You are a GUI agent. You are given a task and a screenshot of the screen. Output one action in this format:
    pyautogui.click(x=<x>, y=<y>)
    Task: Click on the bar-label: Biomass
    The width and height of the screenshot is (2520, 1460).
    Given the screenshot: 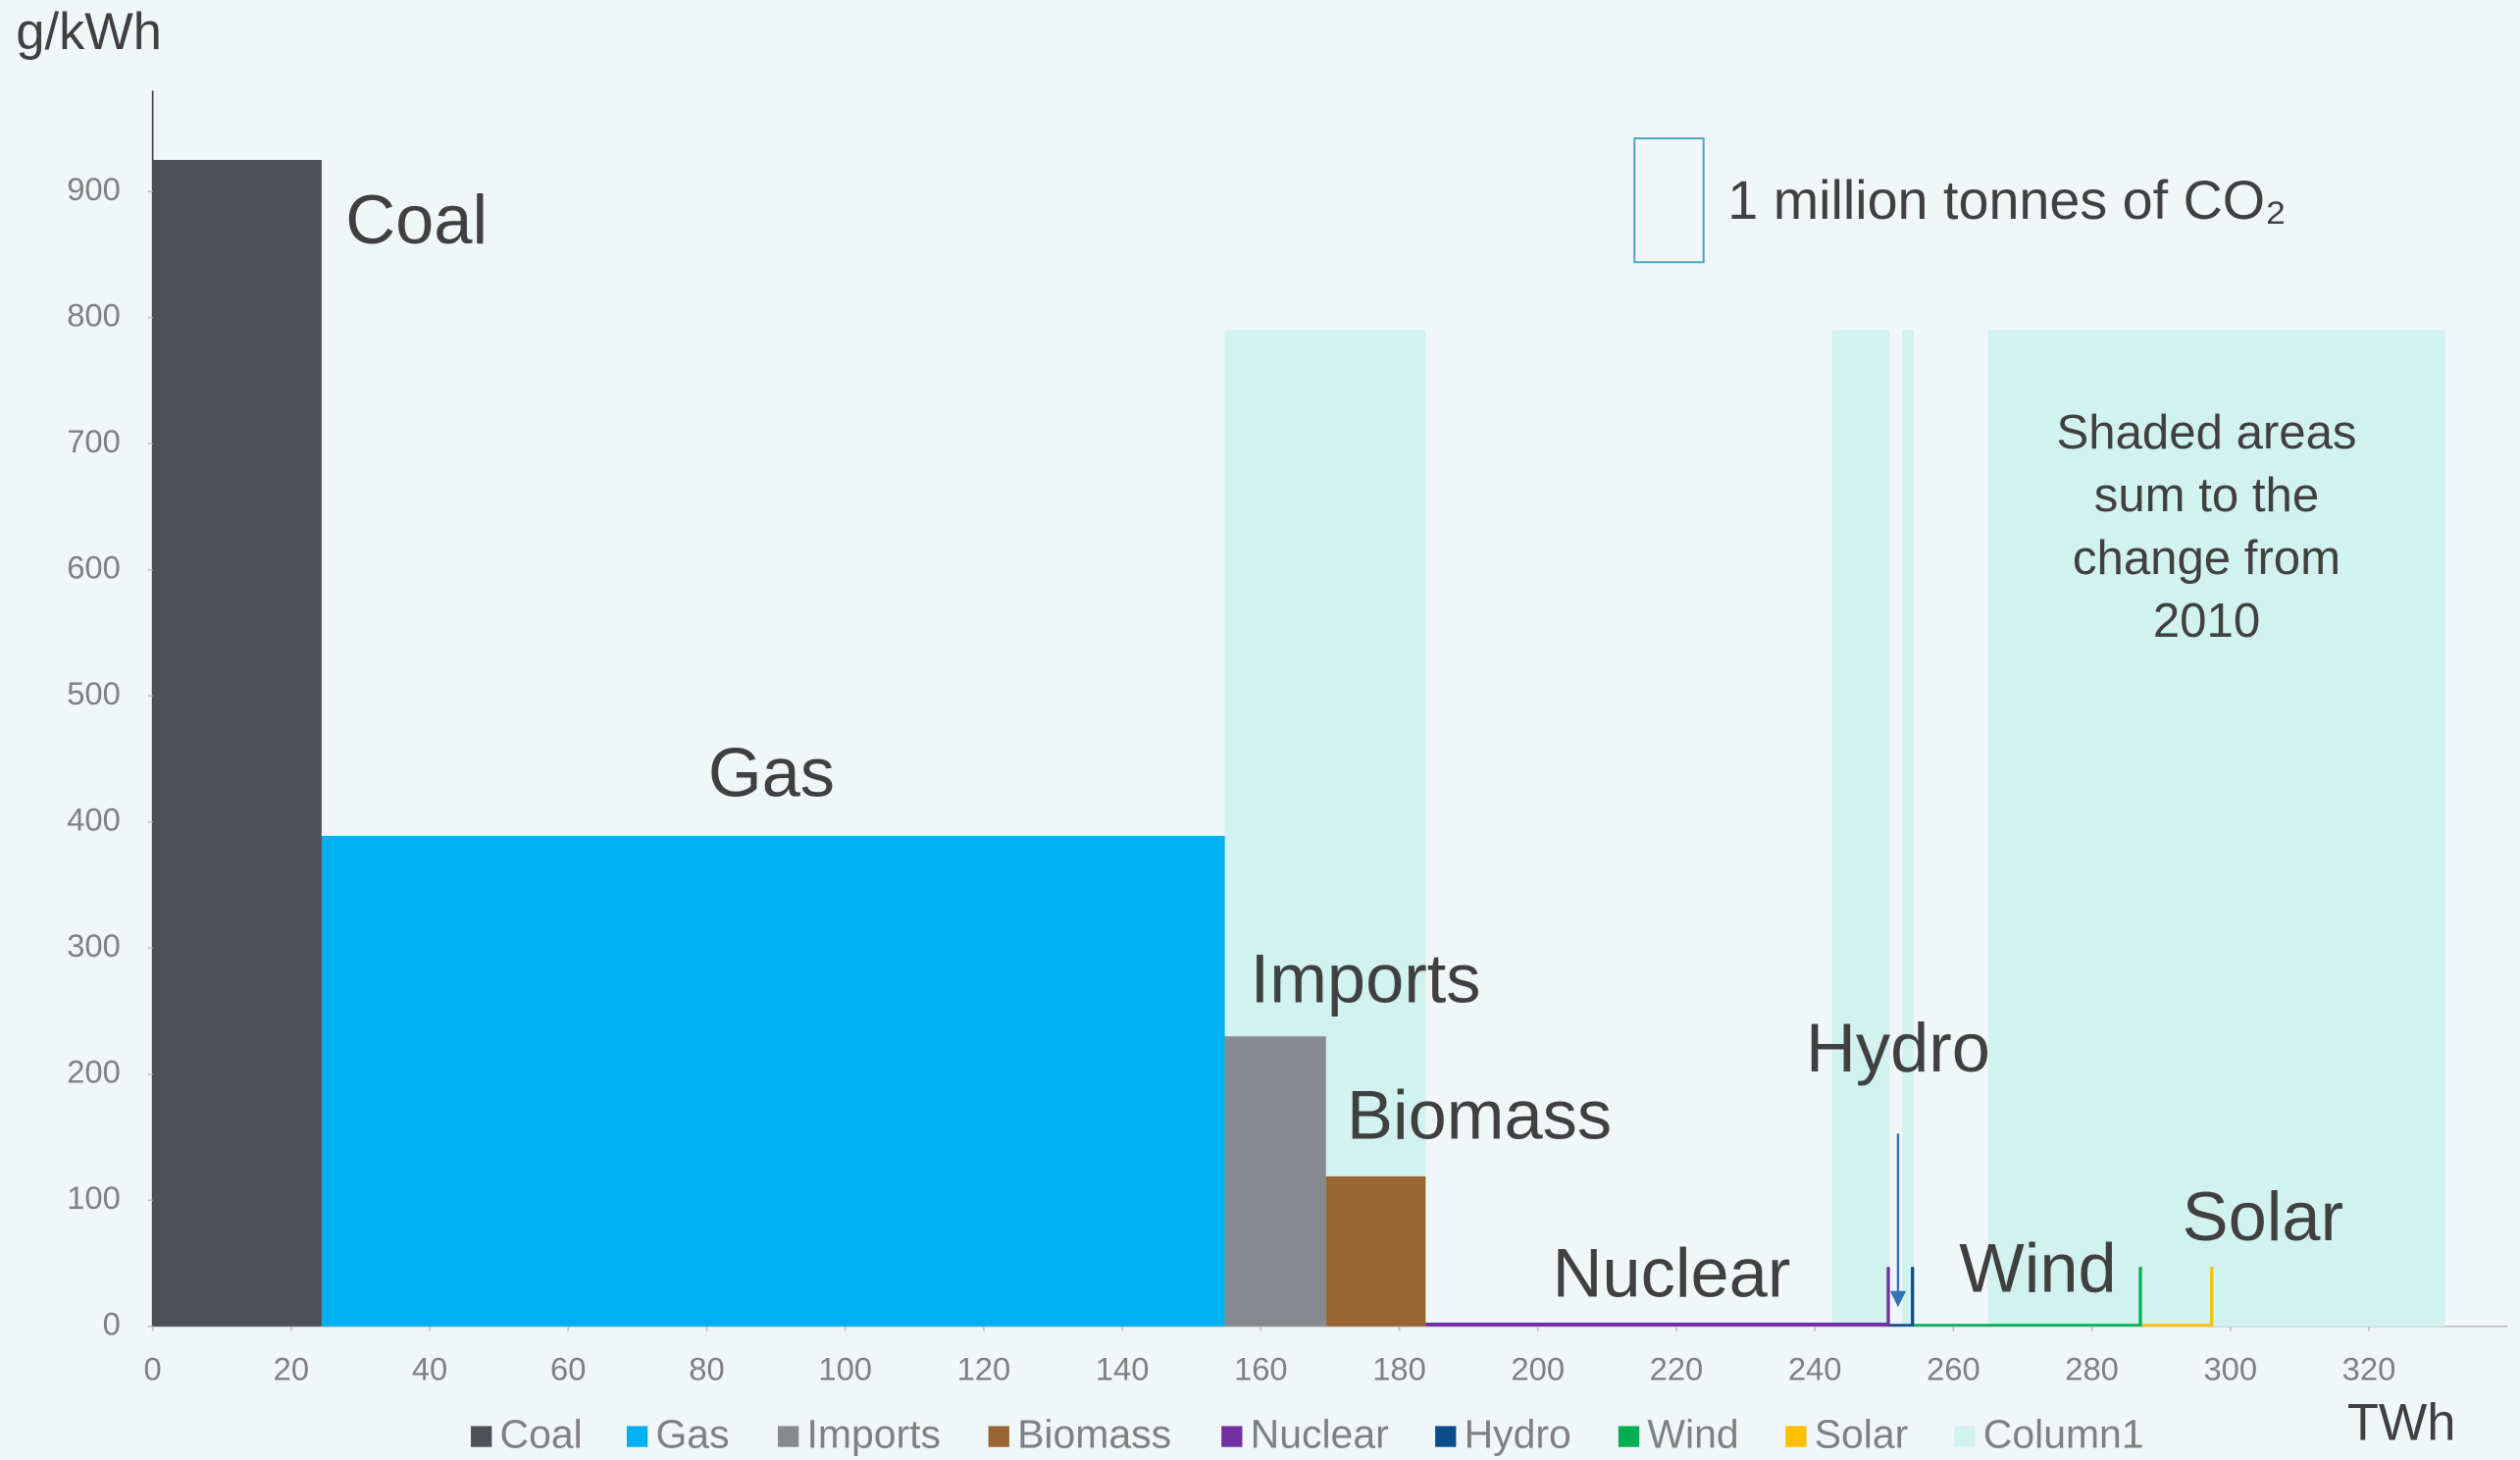 What is the action you would take?
    pyautogui.click(x=1479, y=1115)
    